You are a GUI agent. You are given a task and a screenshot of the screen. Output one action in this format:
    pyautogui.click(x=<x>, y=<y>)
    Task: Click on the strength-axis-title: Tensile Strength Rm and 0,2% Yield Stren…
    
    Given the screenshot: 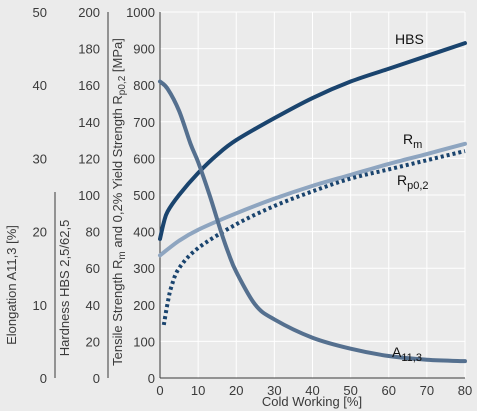 What is the action you would take?
    pyautogui.click(x=119, y=202)
    